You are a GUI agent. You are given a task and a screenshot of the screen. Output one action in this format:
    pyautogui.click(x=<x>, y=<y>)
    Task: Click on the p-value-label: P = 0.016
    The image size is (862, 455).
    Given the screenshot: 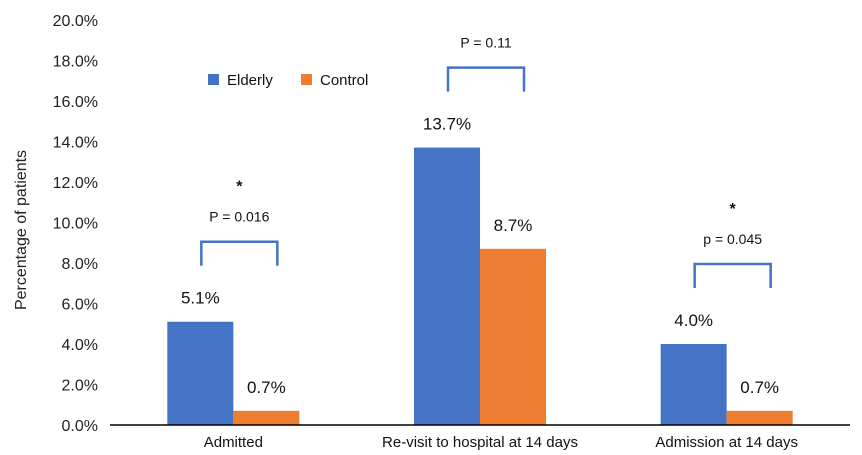 What is the action you would take?
    pyautogui.click(x=239, y=217)
    